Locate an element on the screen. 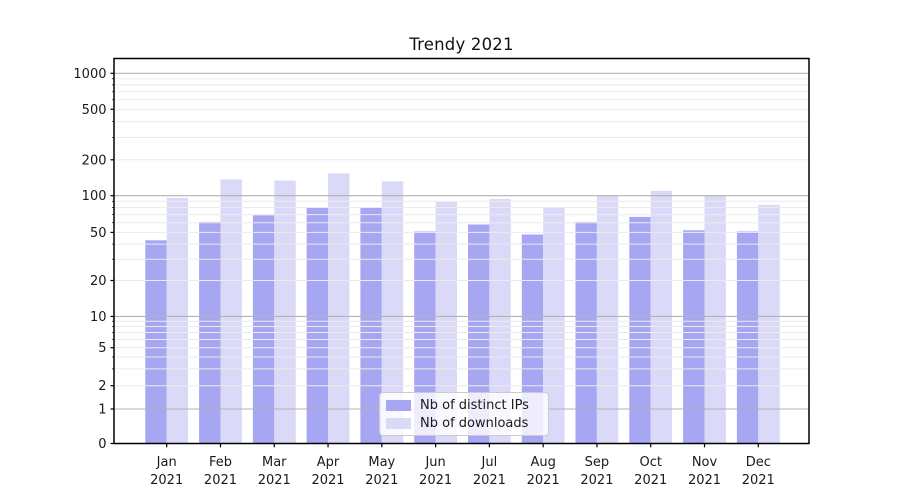 The image size is (900, 500). y-tick-label: 2 is located at coordinates (102, 386).